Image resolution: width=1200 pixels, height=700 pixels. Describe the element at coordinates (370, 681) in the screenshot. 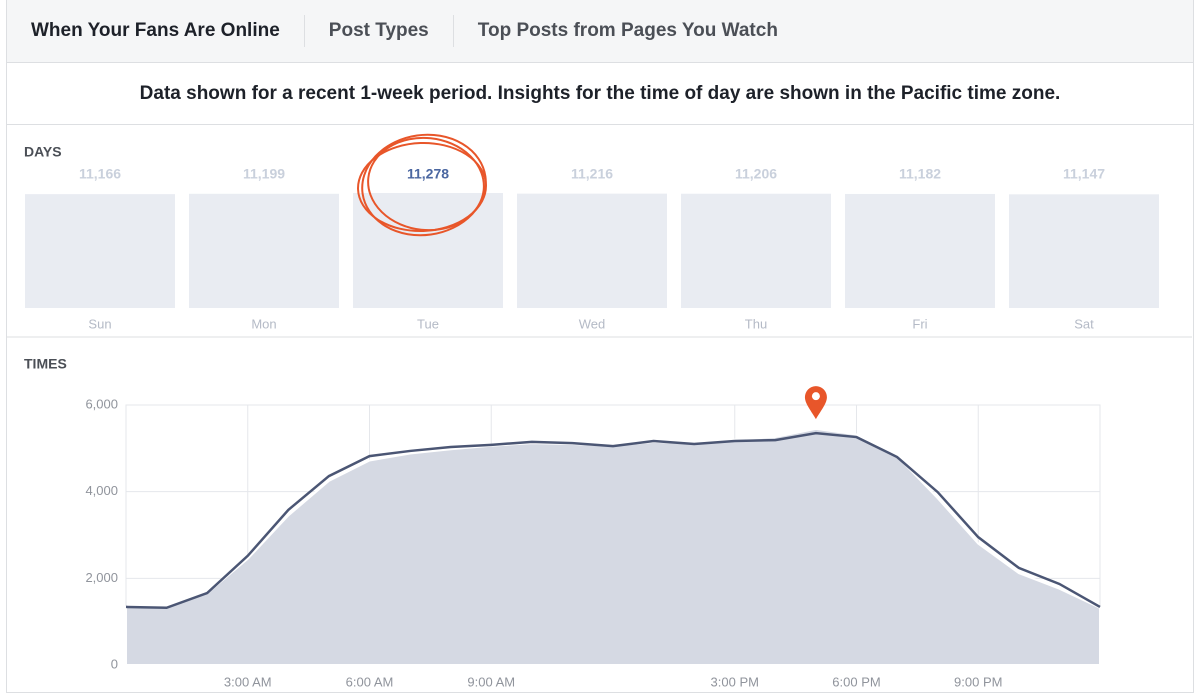

I see `x-tick-label: 6:00 AM` at that location.